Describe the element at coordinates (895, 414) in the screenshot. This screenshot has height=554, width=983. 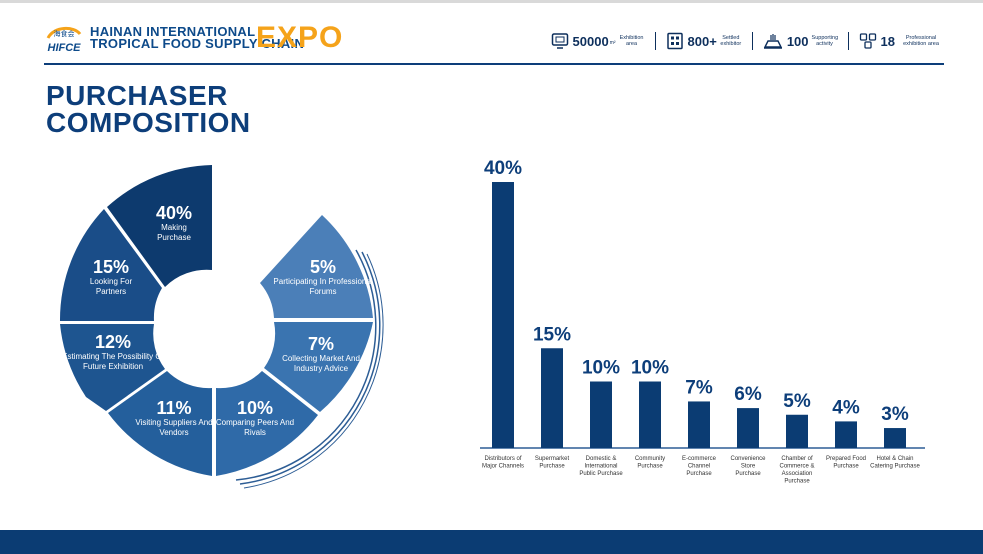
I see `bar-value-label: 3%` at that location.